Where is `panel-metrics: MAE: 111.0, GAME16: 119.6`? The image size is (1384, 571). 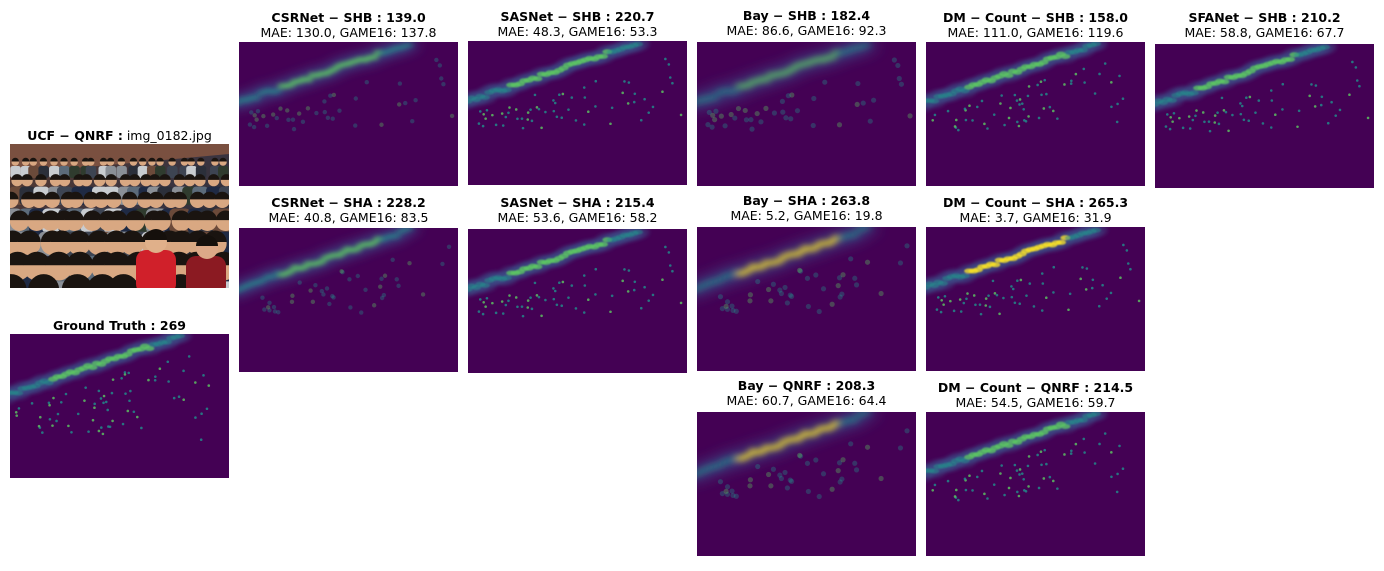
panel-metrics: MAE: 111.0, GAME16: 119.6 is located at coordinates (1035, 32).